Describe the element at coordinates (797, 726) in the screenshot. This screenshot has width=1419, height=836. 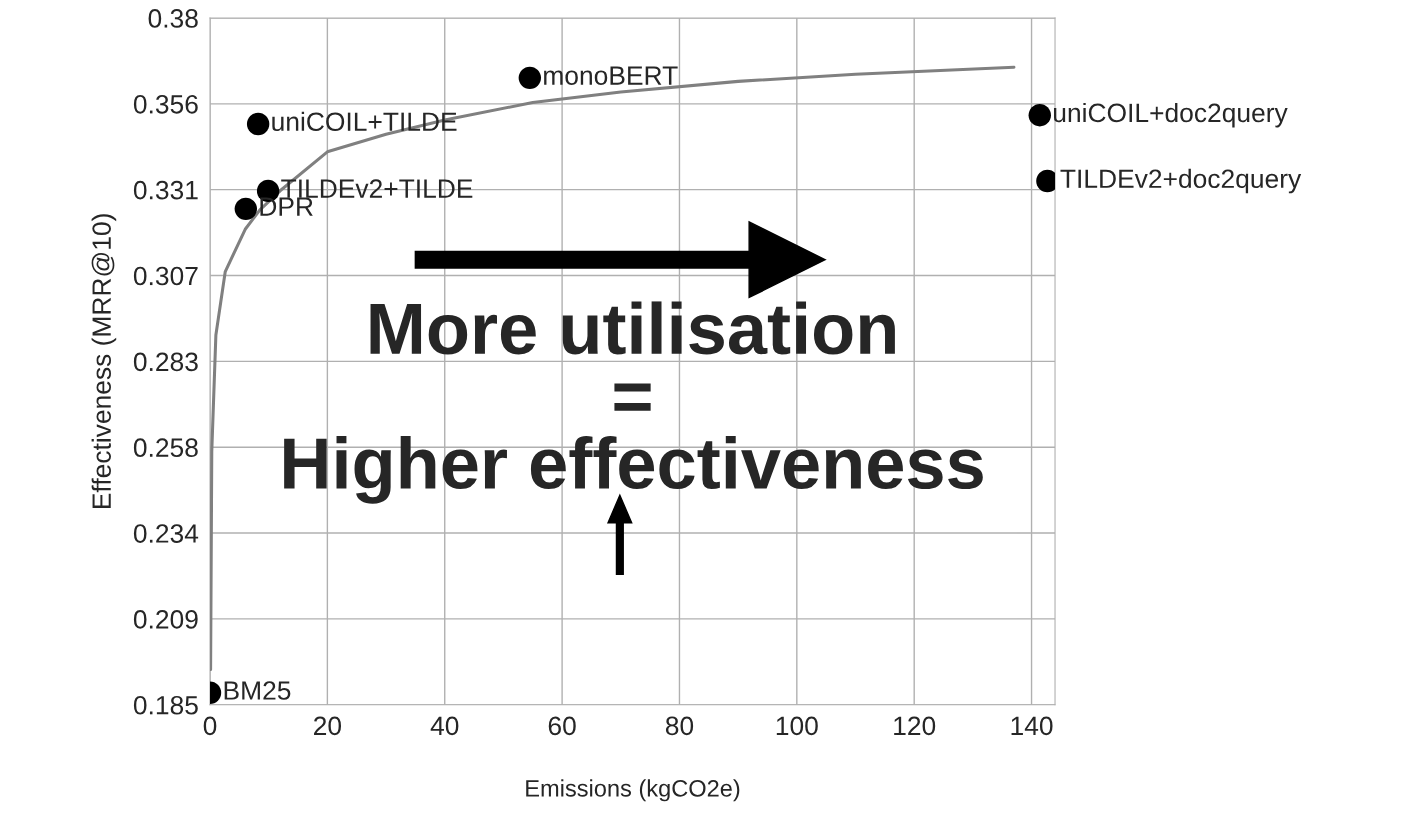
I see `x-tick-label: 100` at that location.